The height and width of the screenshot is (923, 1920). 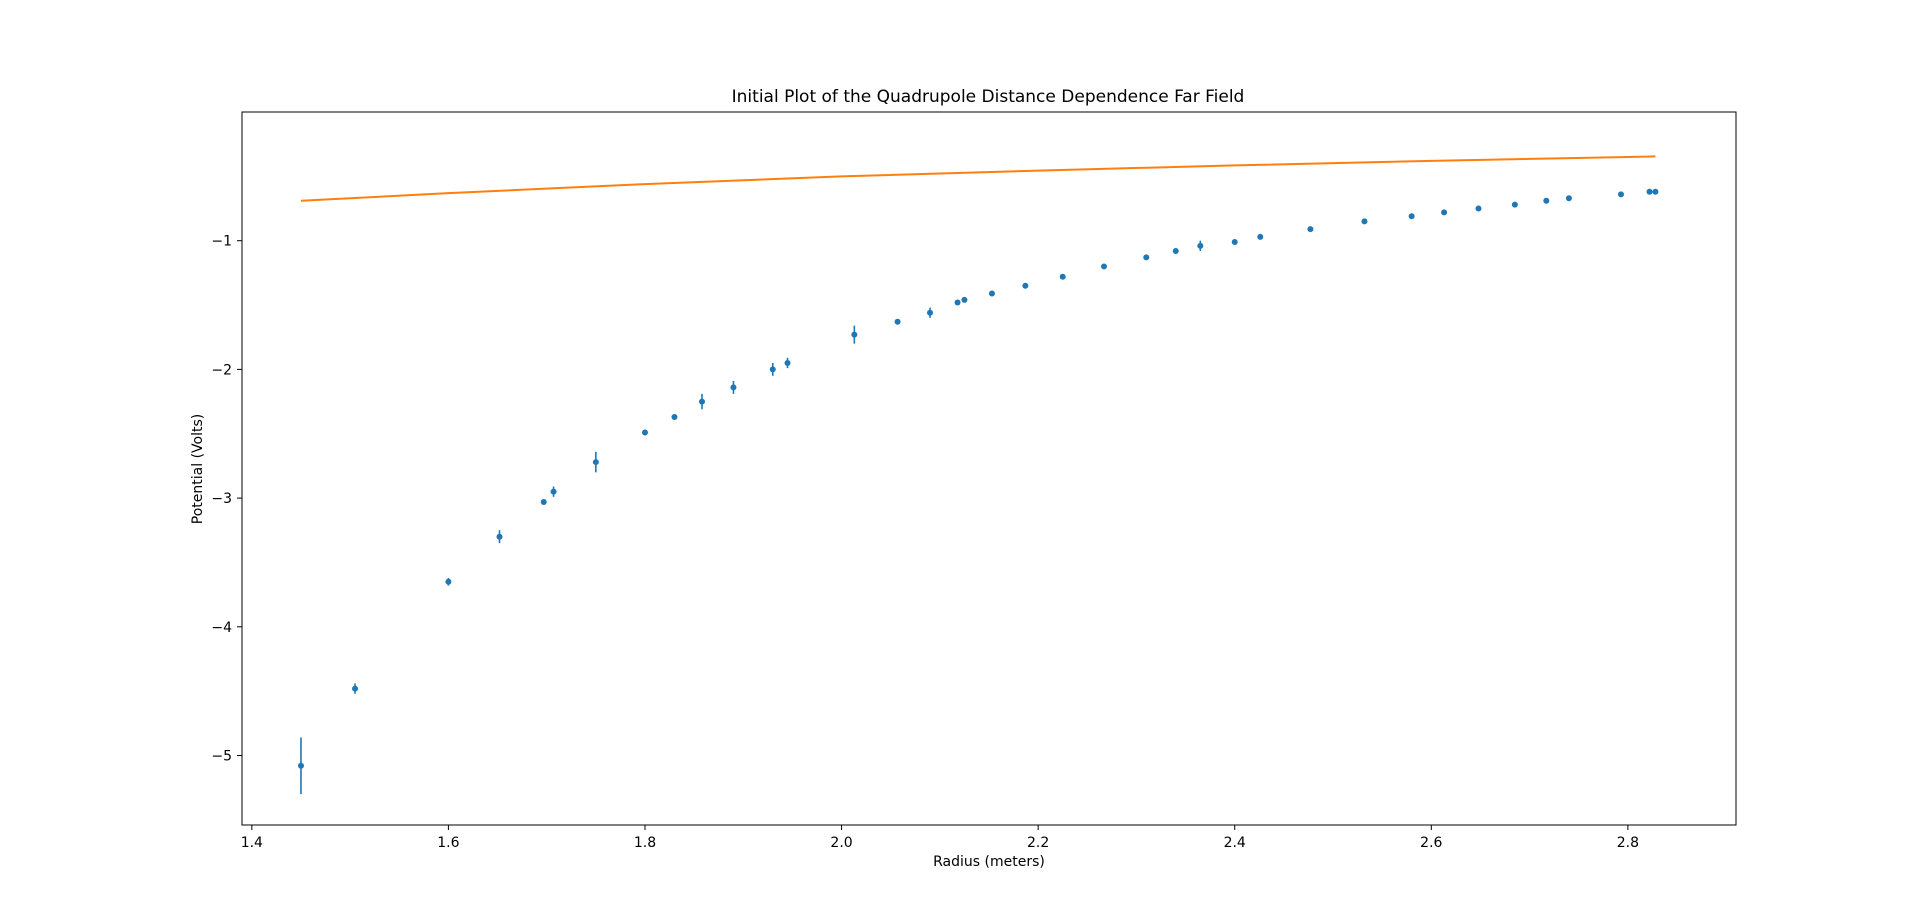 I want to click on x-tick-label: 2.4, so click(x=1235, y=843).